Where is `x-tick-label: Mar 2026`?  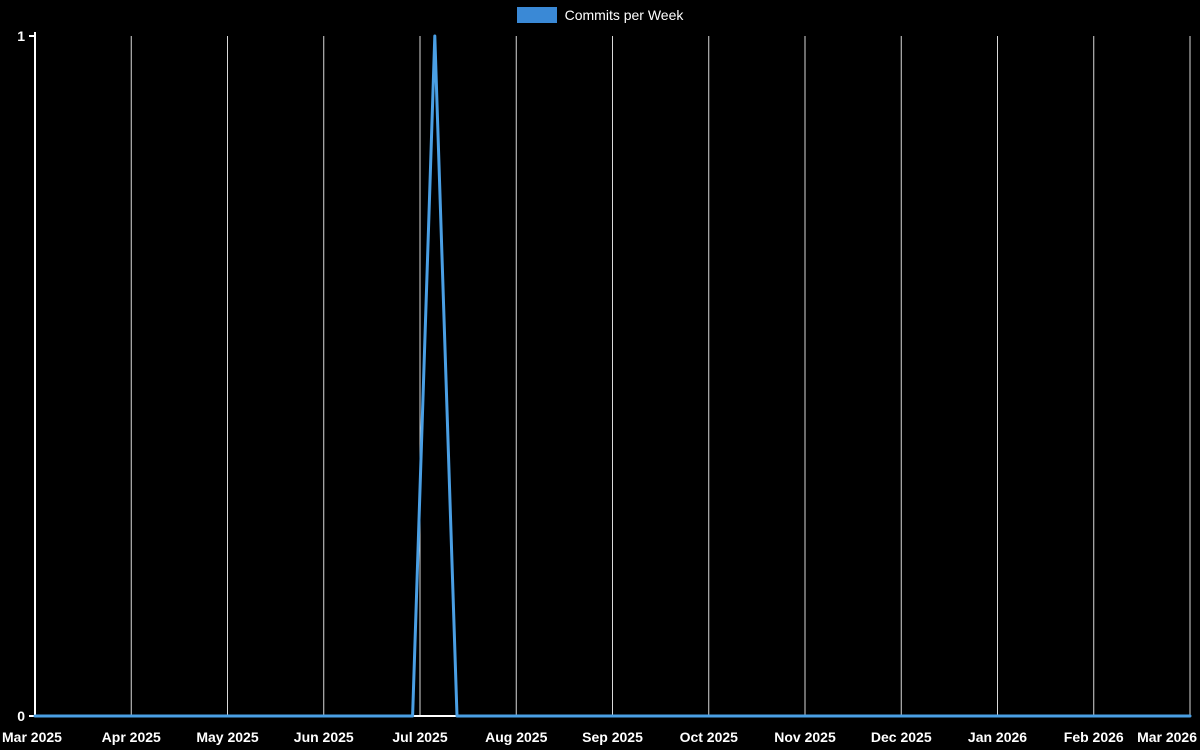 x-tick-label: Mar 2026 is located at coordinates (1167, 737).